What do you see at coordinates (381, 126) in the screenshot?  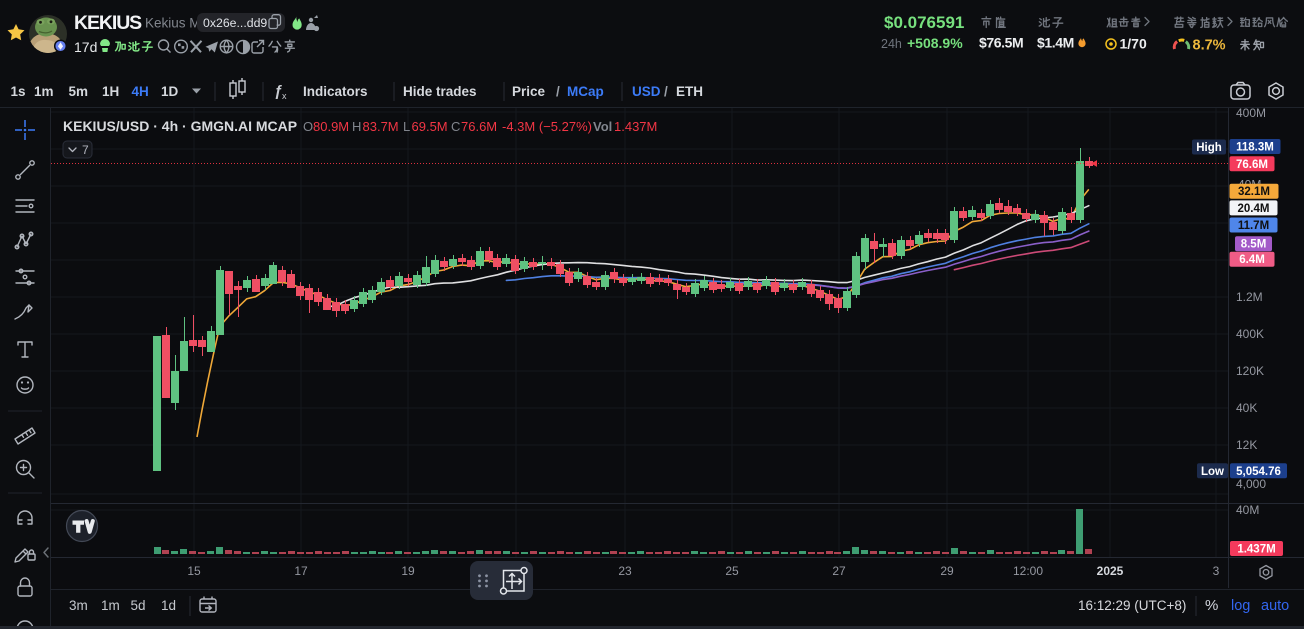 I see `svg-text: 83.7M` at bounding box center [381, 126].